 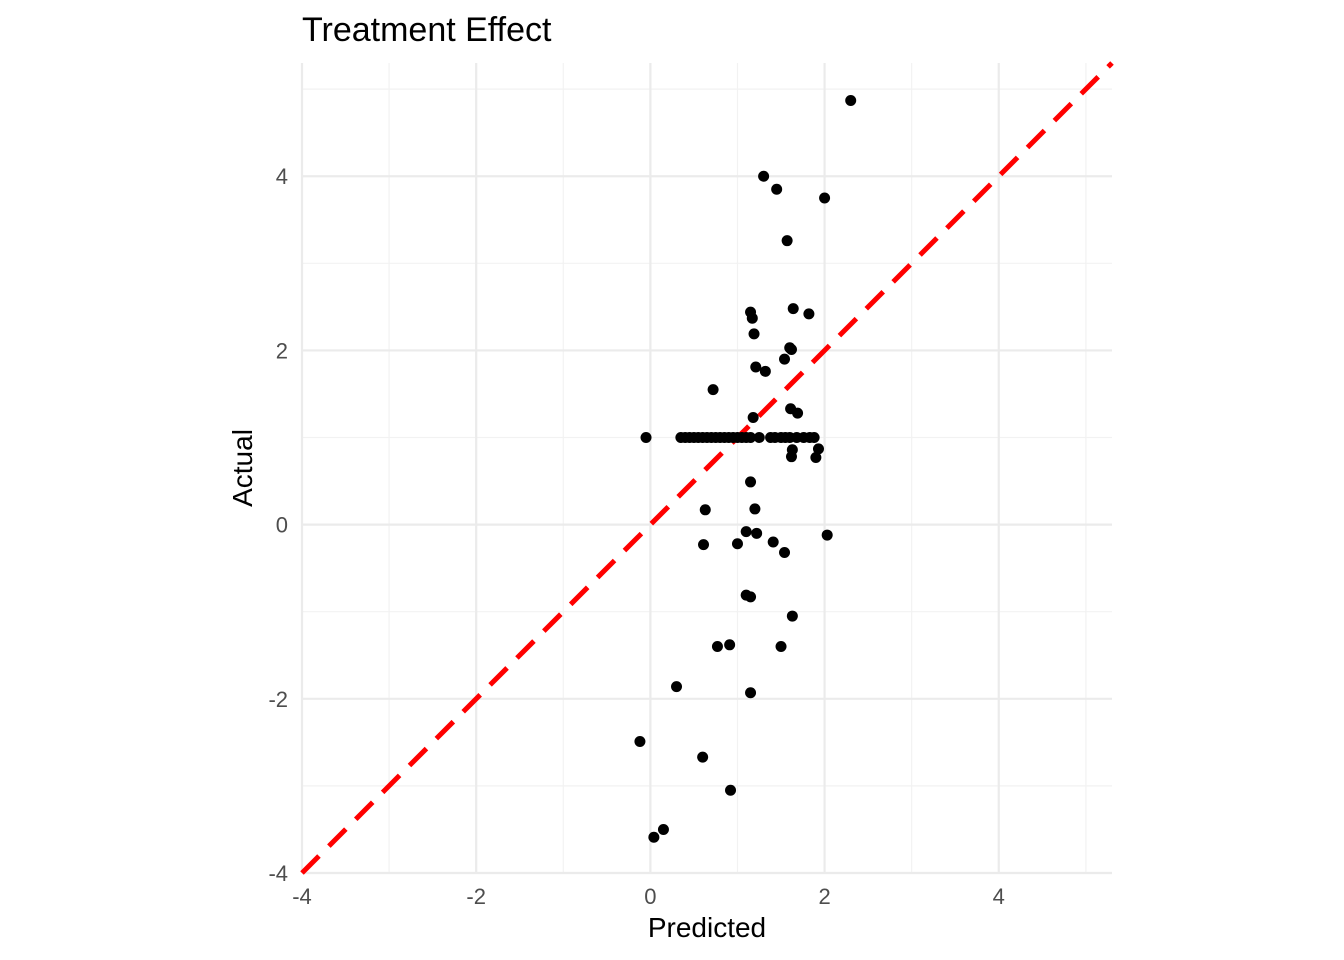 I want to click on x-tick-label: 0, so click(x=650, y=896).